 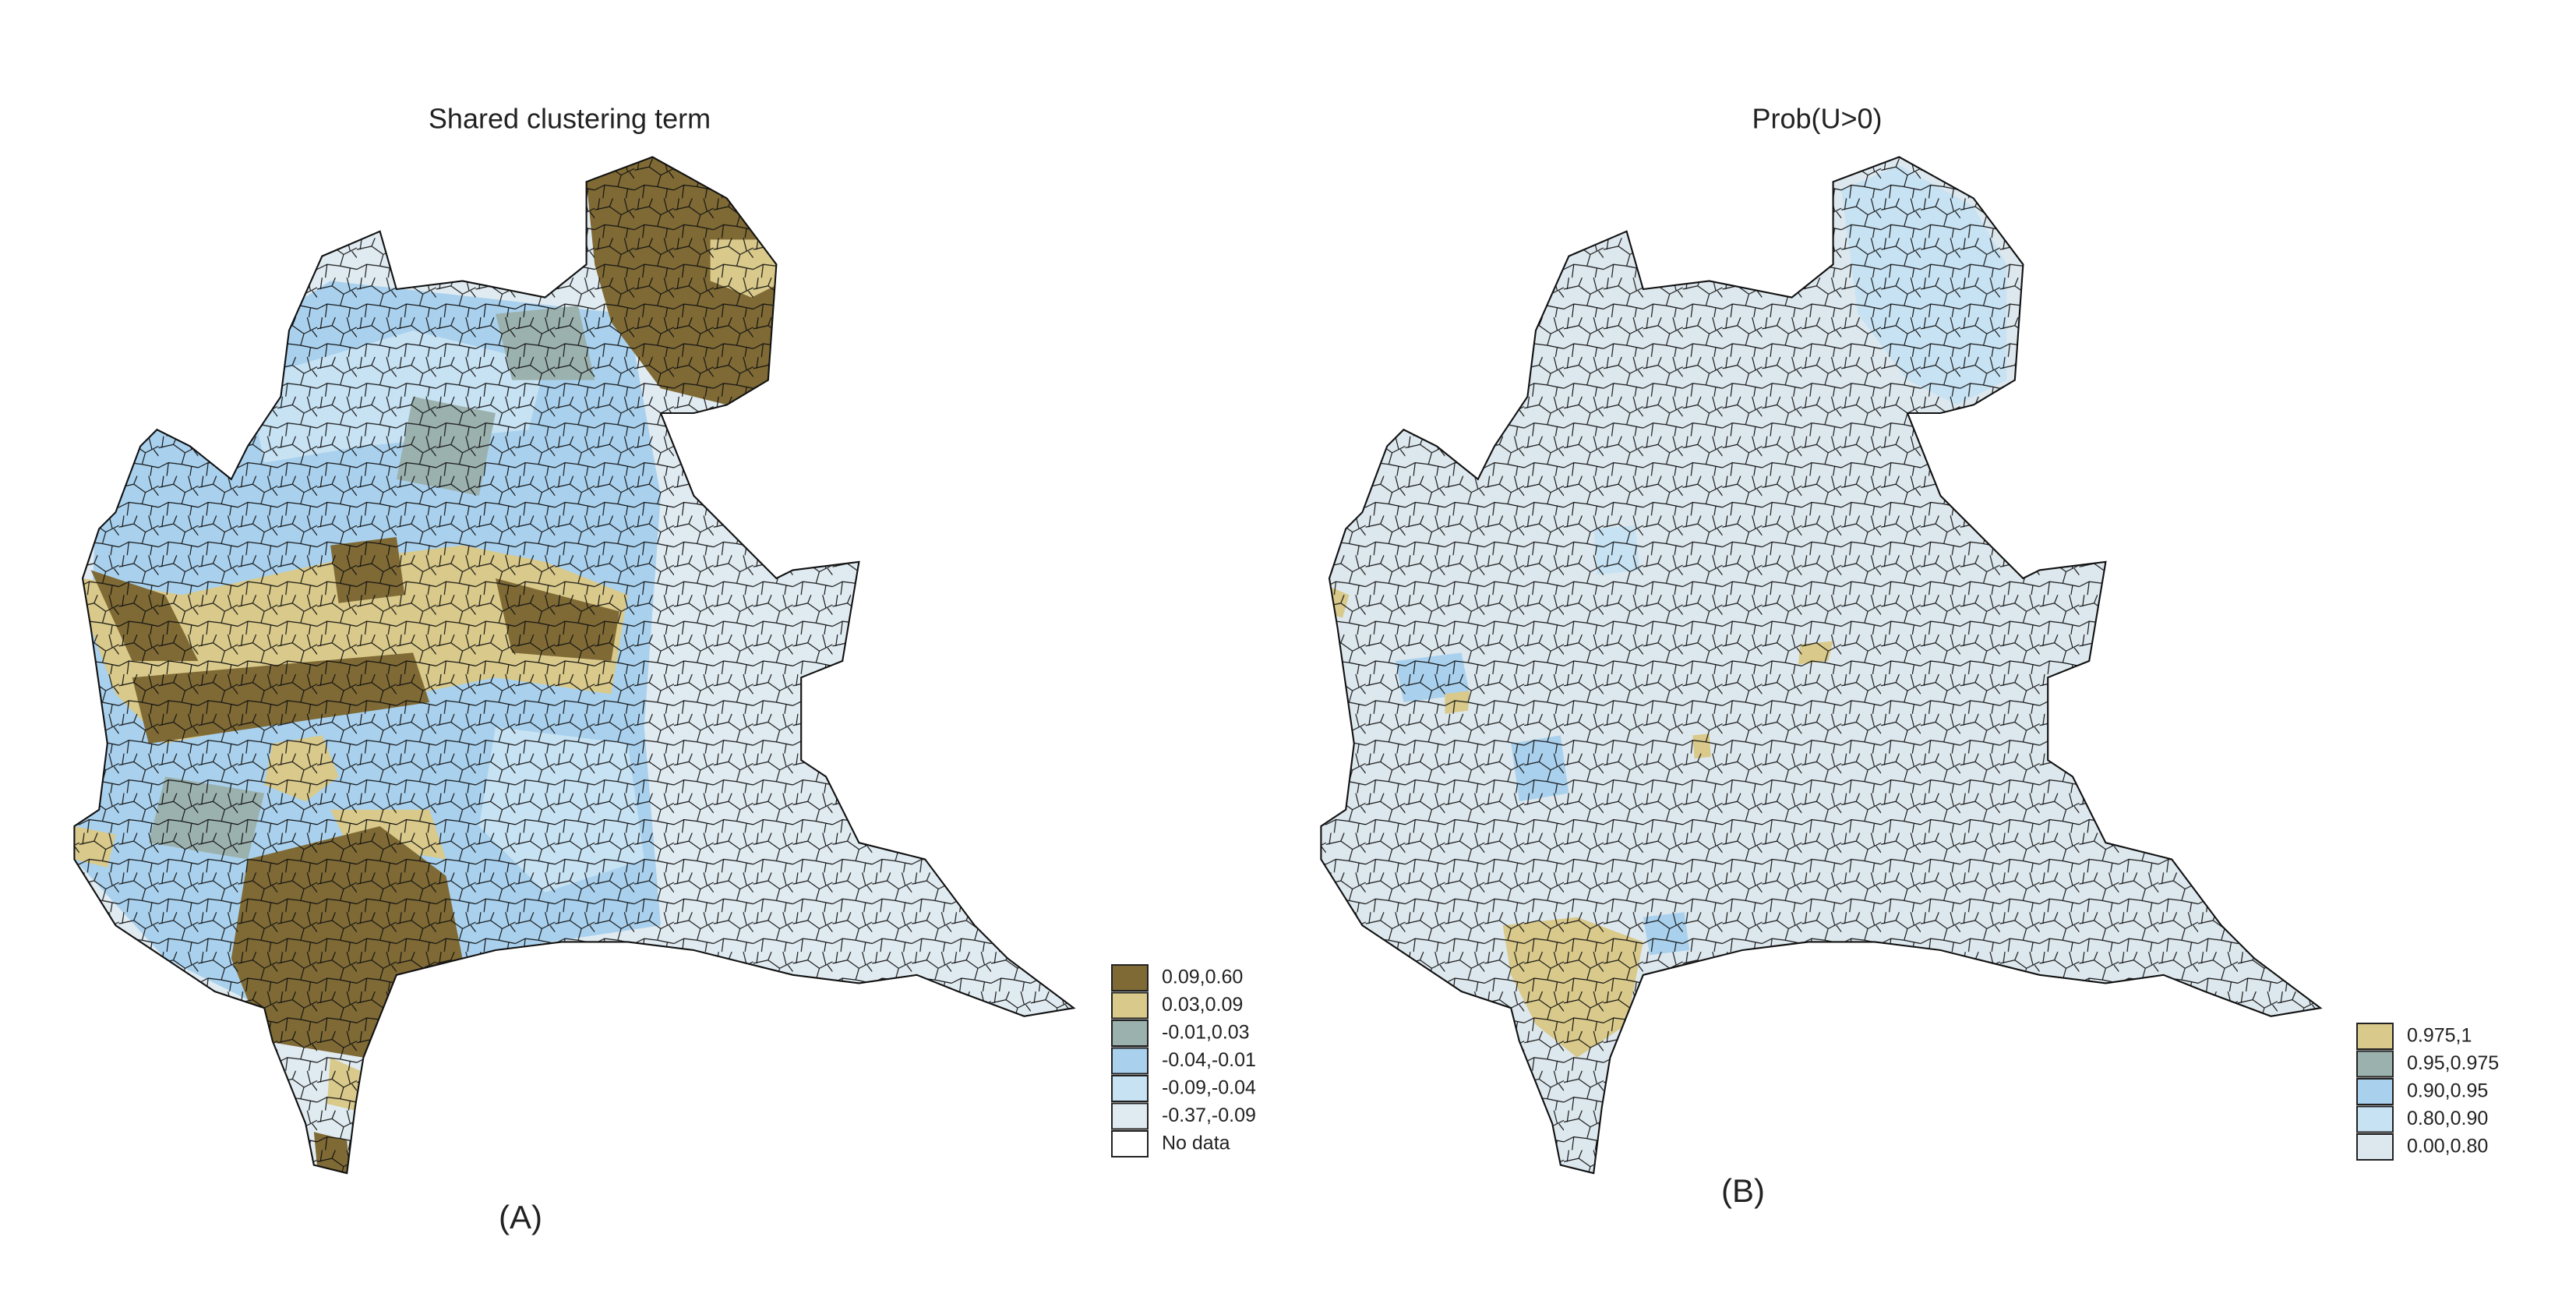 I want to click on panel-title: Shared clustering term, so click(x=570, y=119).